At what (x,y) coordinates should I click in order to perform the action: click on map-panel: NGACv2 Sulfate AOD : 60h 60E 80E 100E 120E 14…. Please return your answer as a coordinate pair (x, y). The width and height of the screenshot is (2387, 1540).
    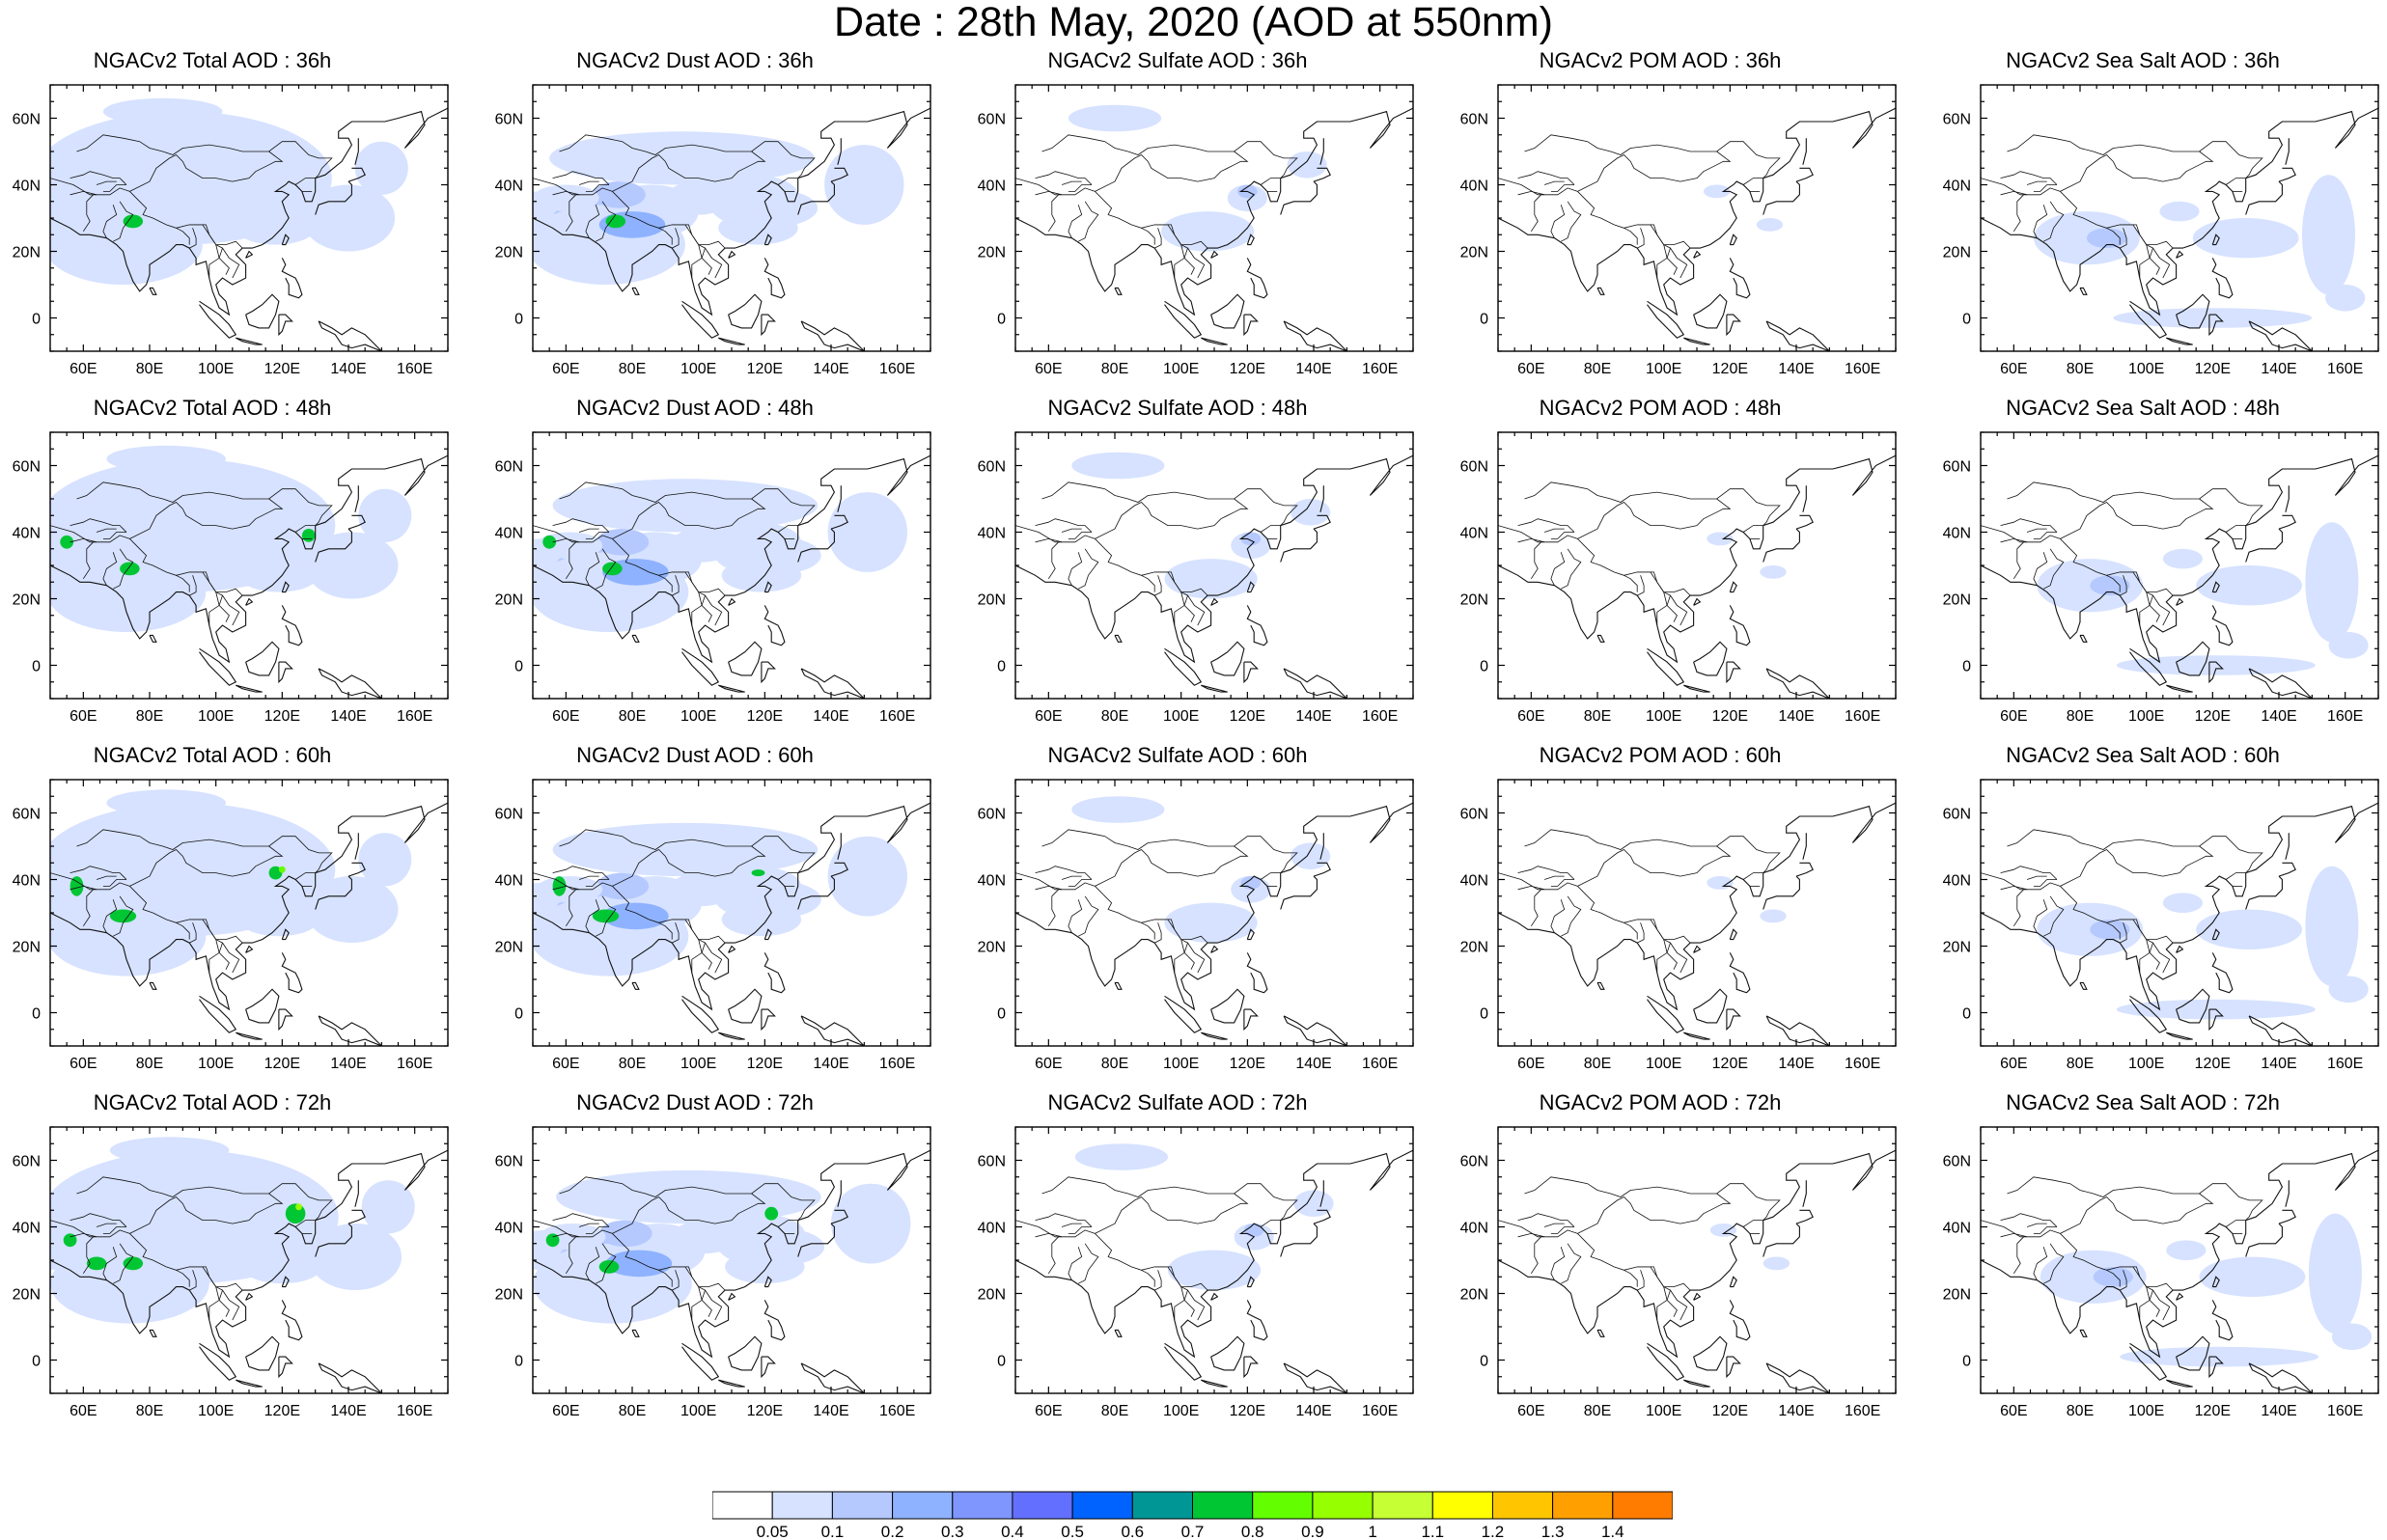
    Looking at the image, I should click on (1189, 912).